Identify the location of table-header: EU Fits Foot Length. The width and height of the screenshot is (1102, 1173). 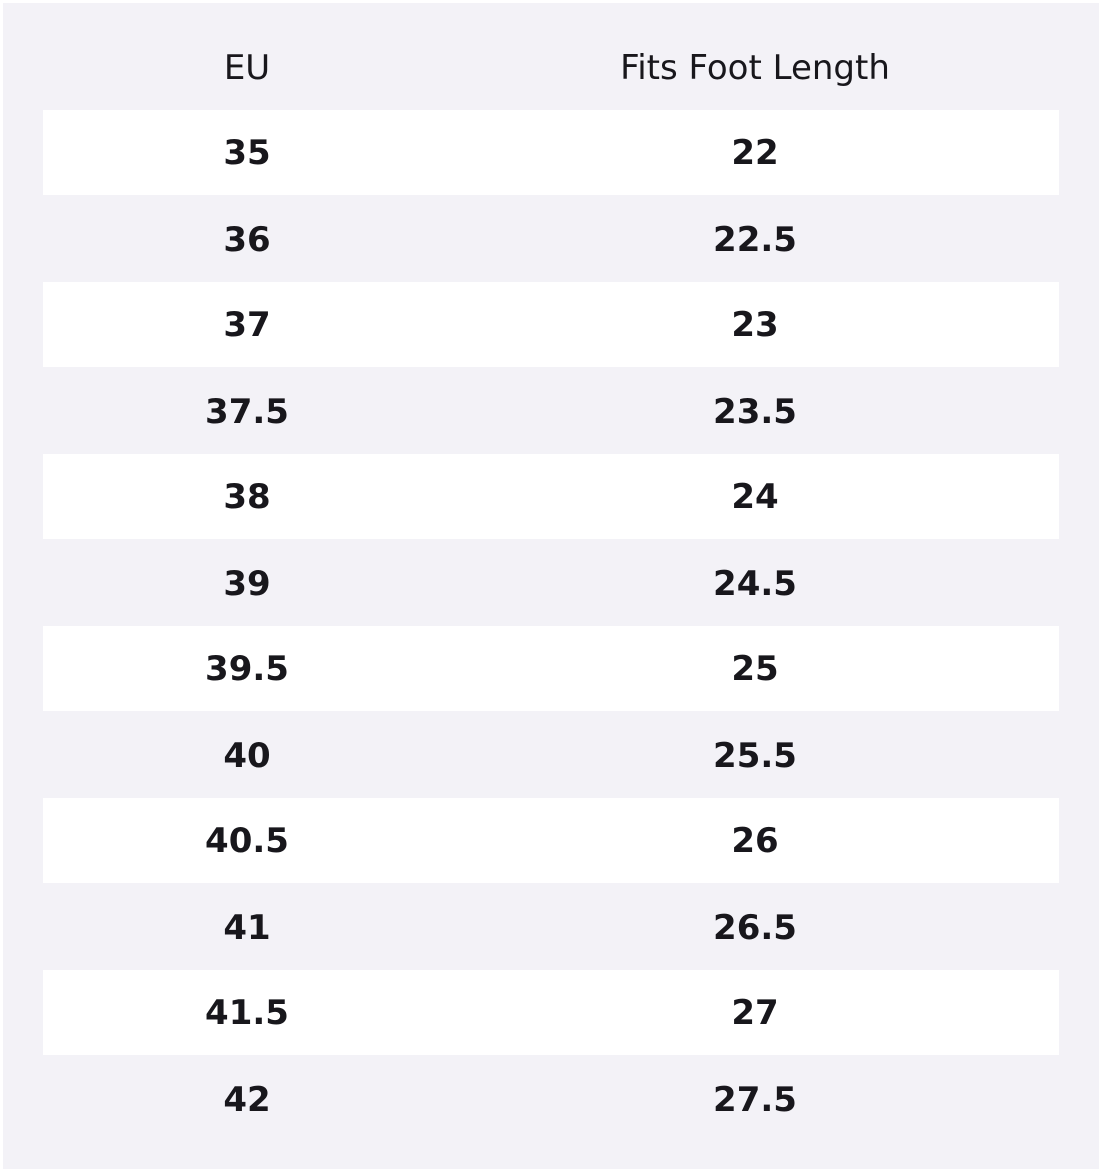
(551, 67).